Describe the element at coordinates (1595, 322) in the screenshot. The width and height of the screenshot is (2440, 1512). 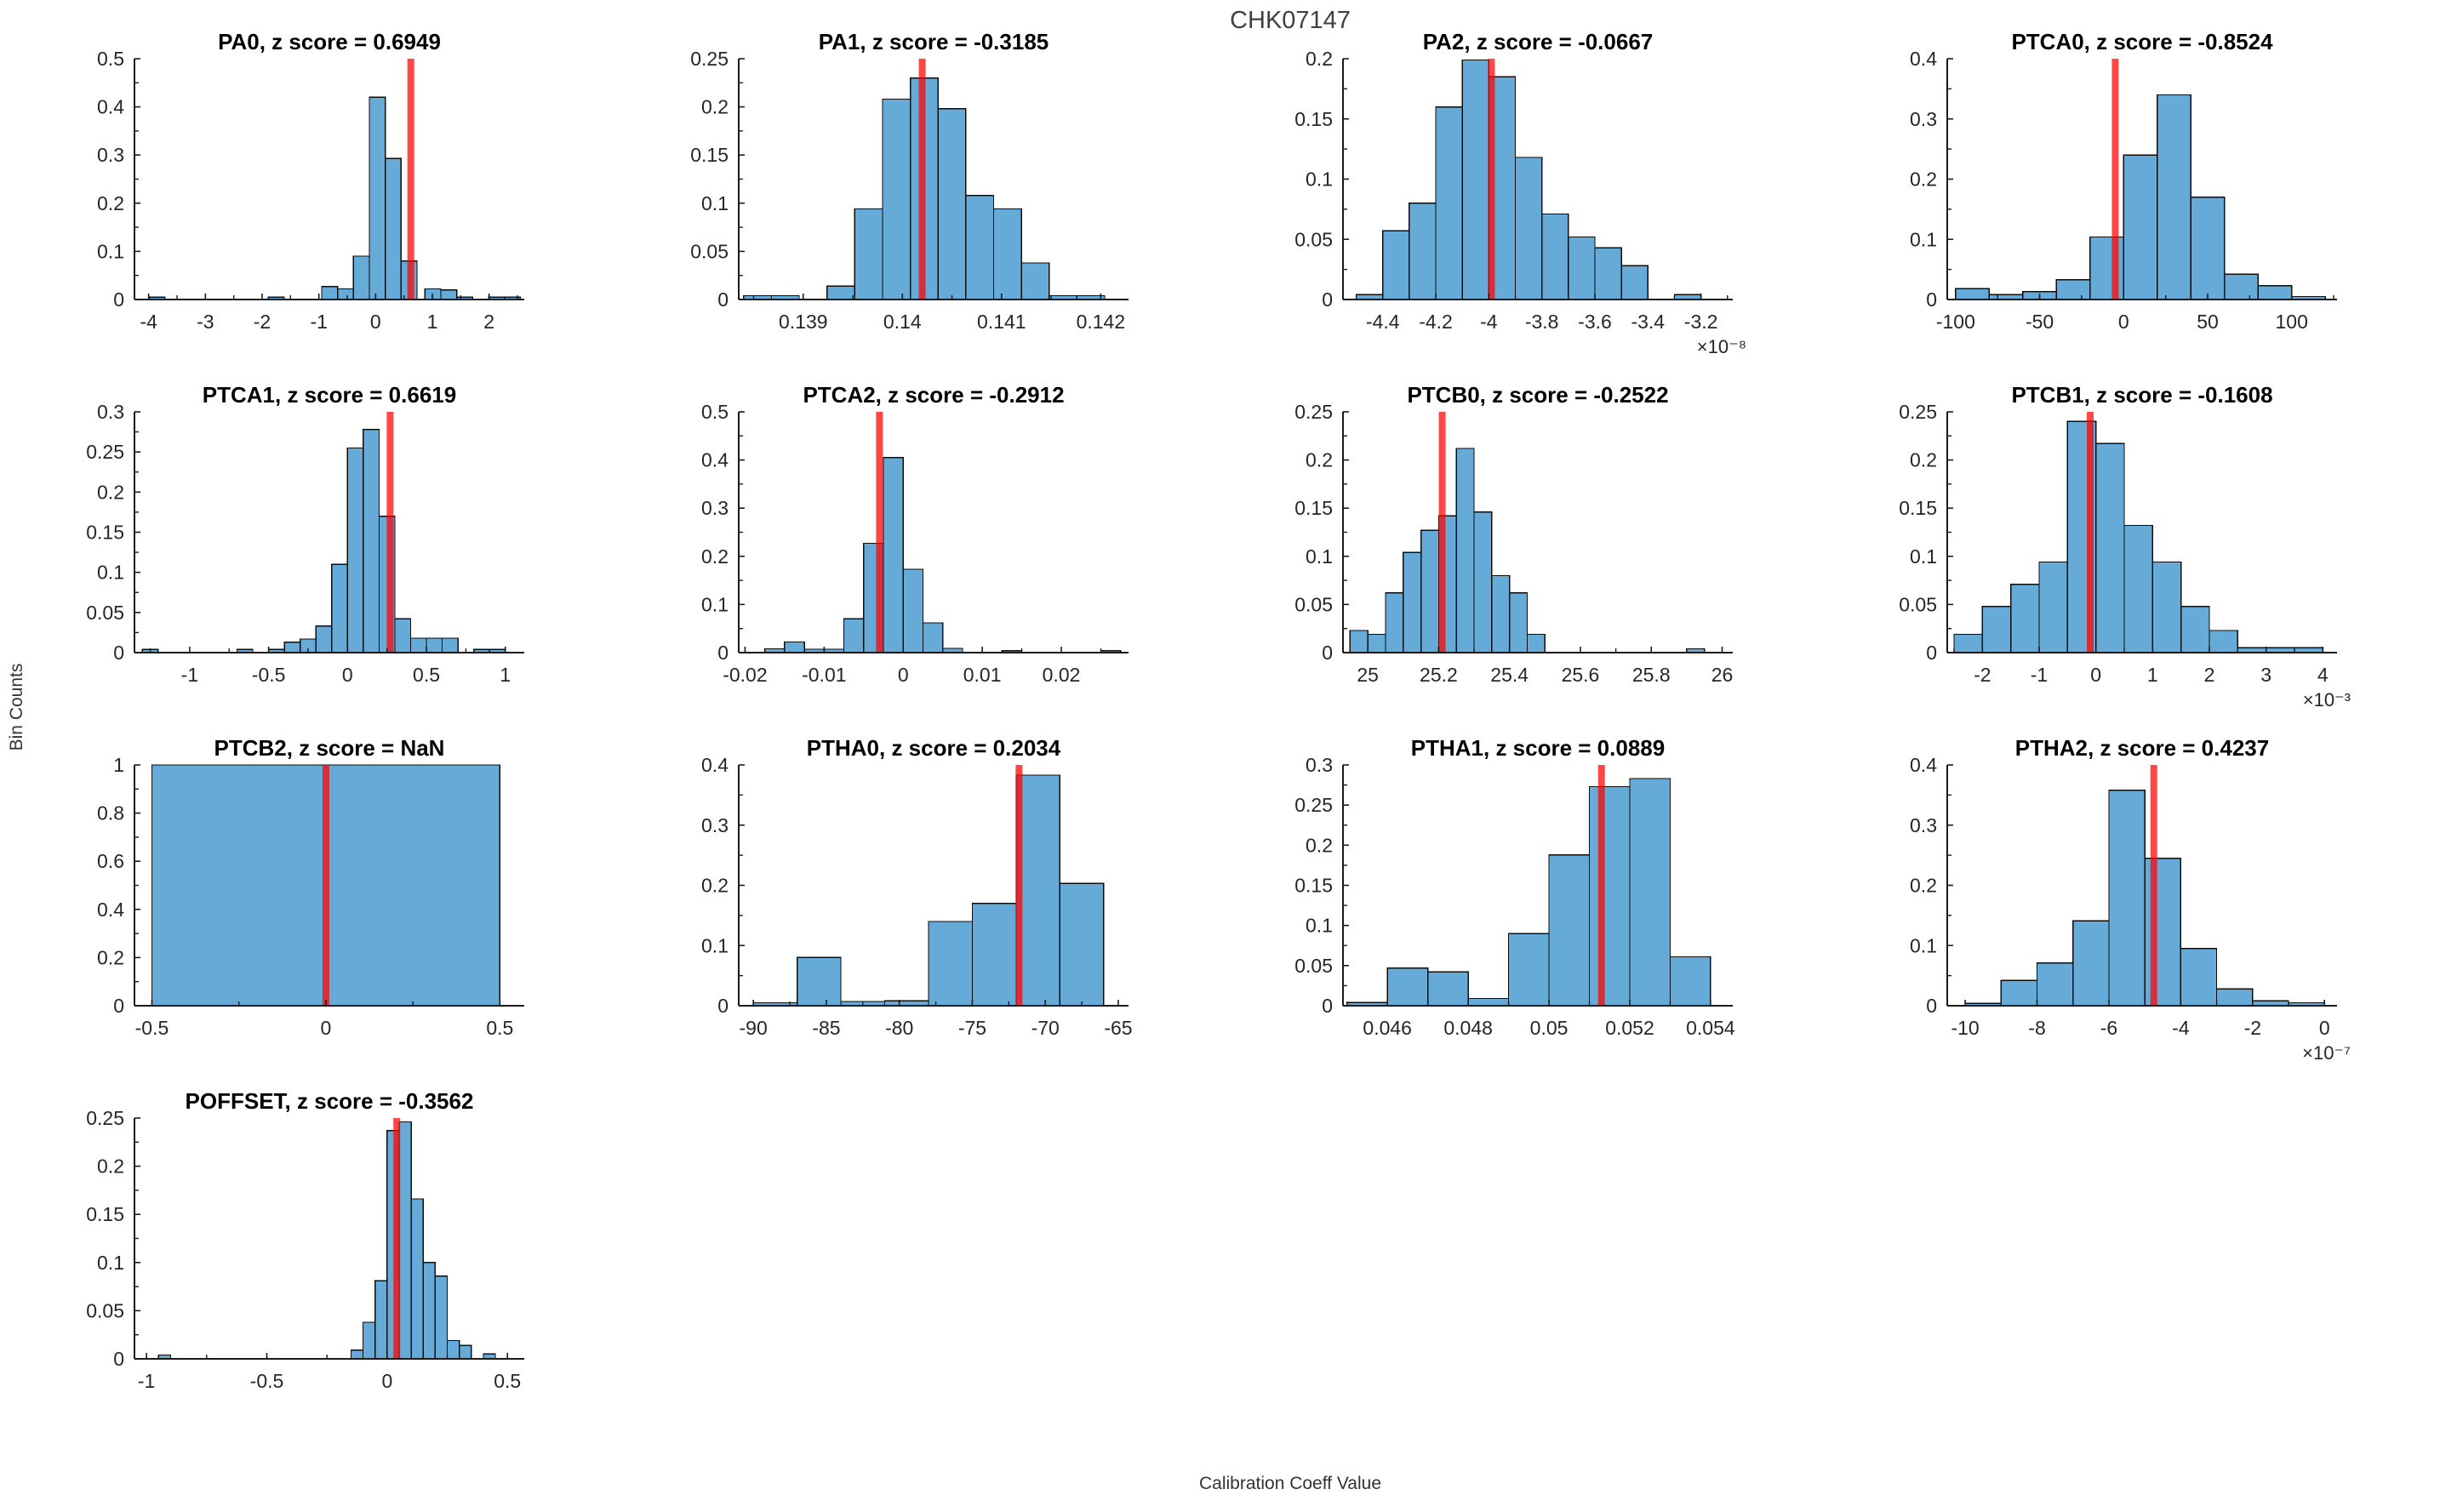
I see `svg-text: -3.6` at that location.